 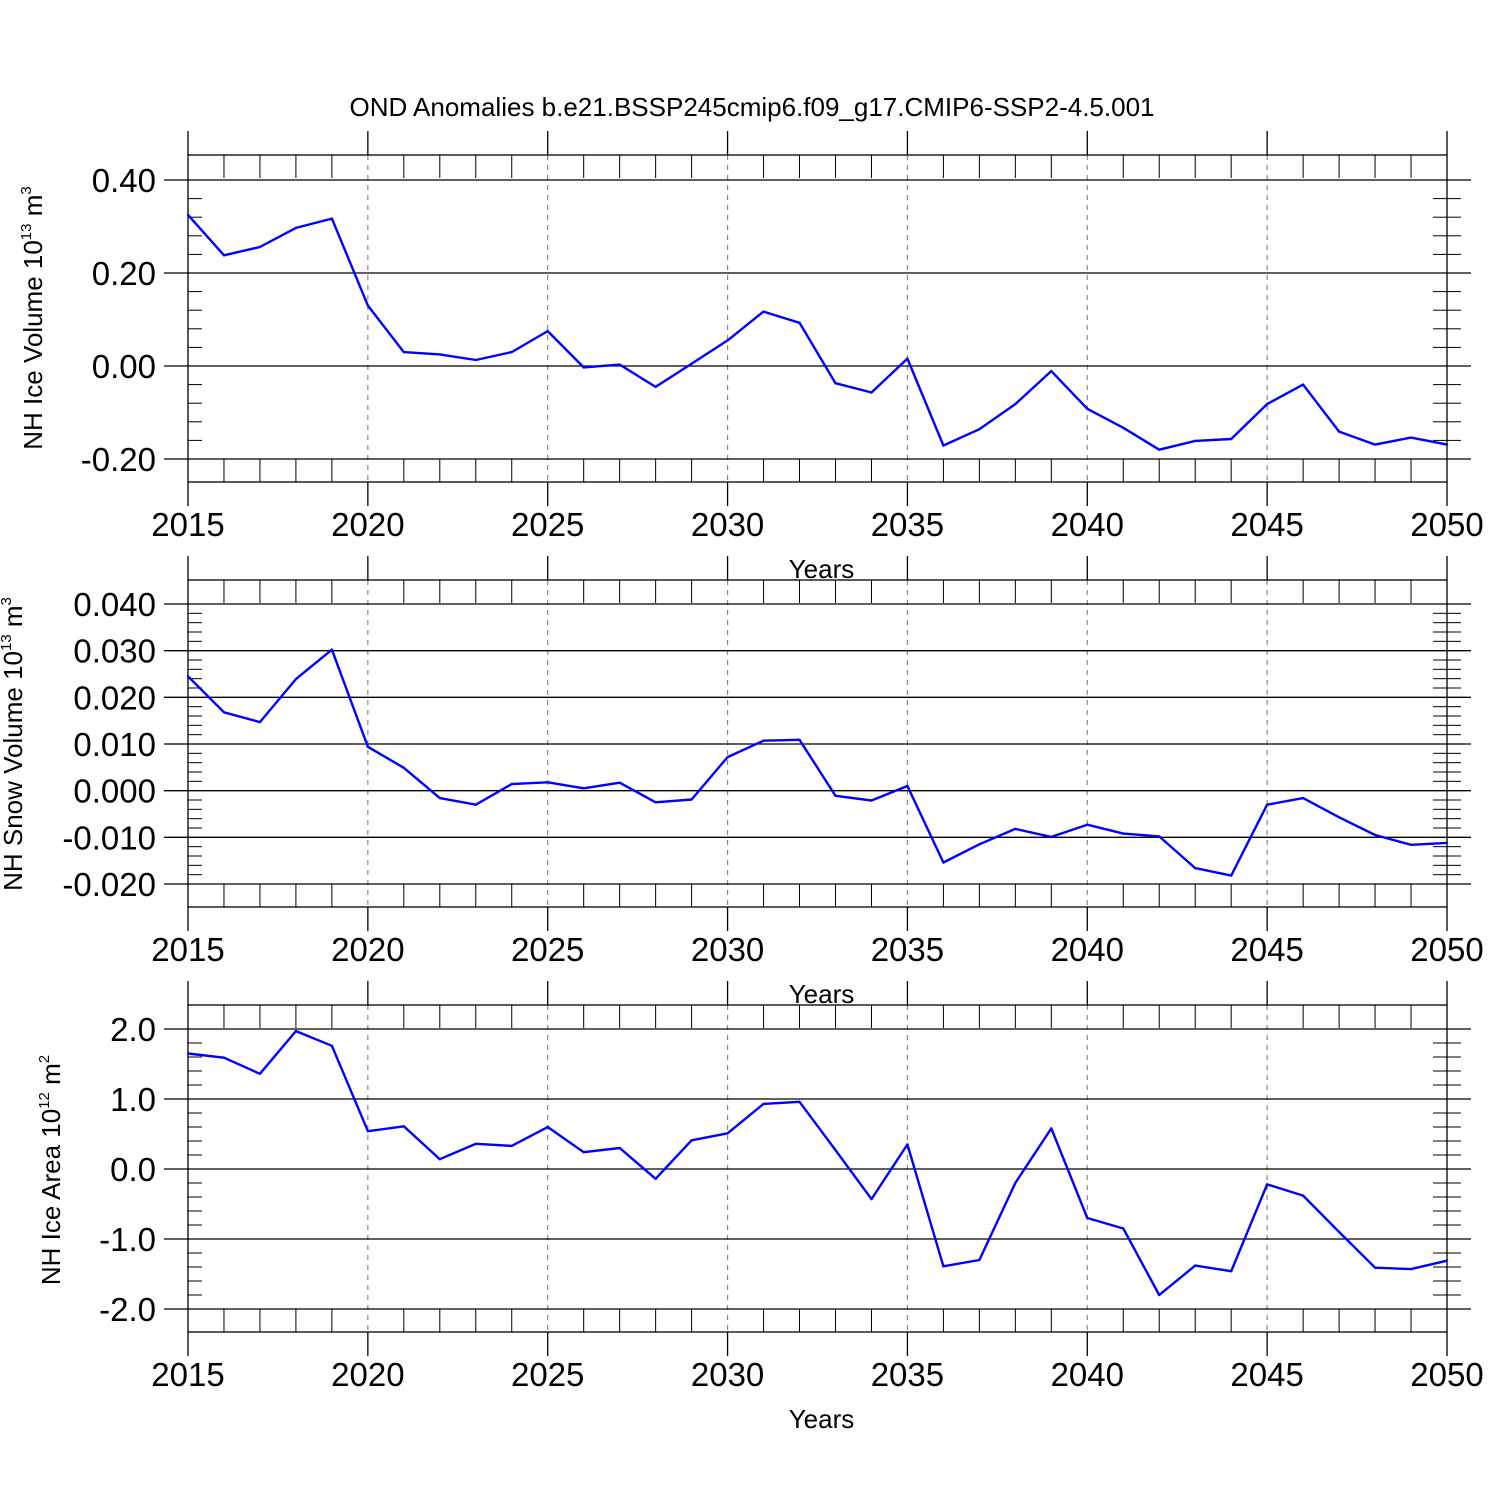 What do you see at coordinates (114, 604) in the screenshot?
I see `y-tick-label: 0.040` at bounding box center [114, 604].